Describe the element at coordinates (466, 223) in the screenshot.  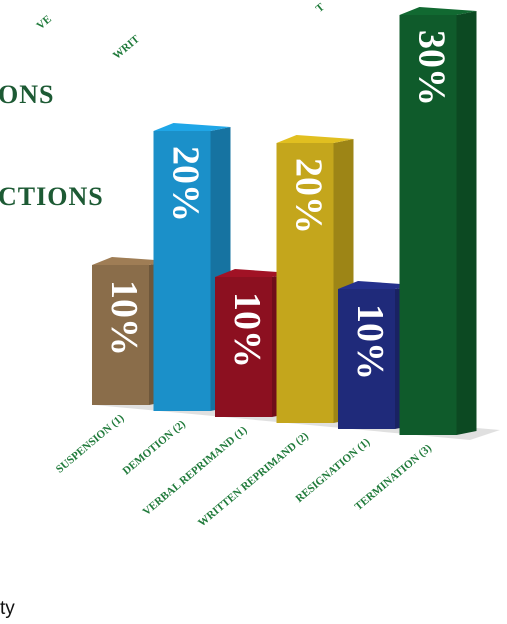
I see `bar-side` at that location.